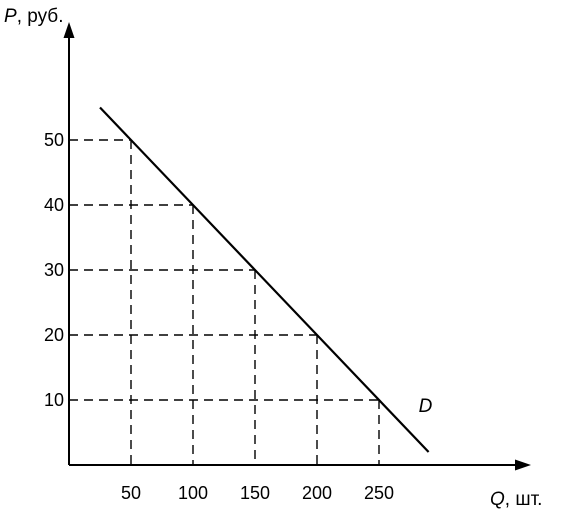 The width and height of the screenshot is (571, 530). What do you see at coordinates (523, 465) in the screenshot?
I see `x-axis-arrow` at bounding box center [523, 465].